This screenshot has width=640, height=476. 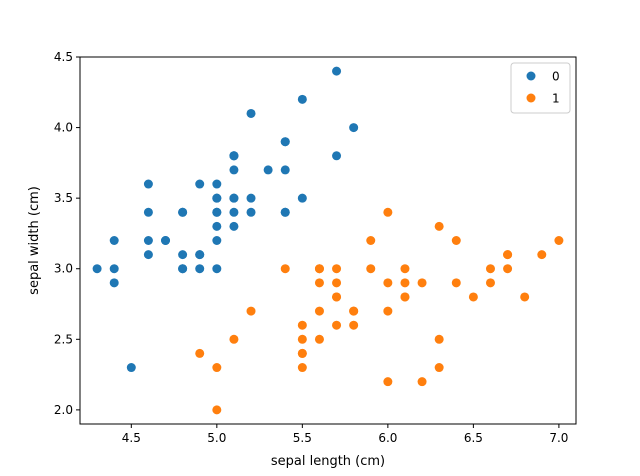 What do you see at coordinates (328, 461) in the screenshot?
I see `x-axis-label: sepal length (cm)` at bounding box center [328, 461].